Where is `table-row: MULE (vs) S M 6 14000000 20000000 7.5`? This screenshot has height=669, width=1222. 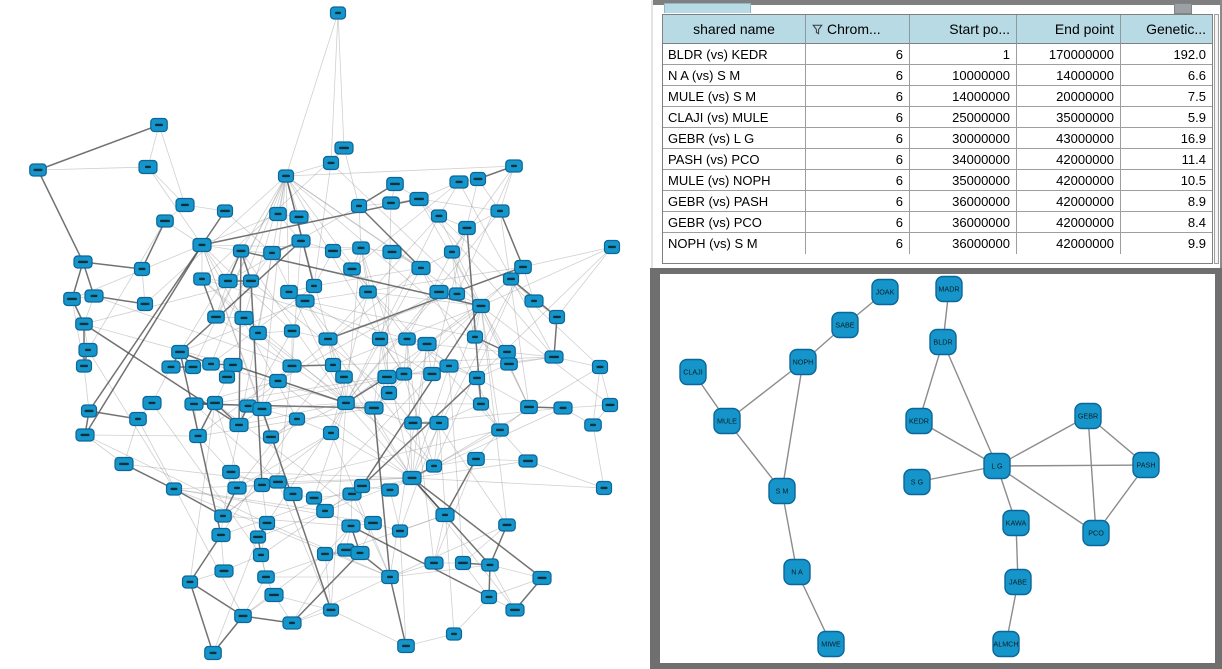
table-row: MULE (vs) S M 6 14000000 20000000 7.5 is located at coordinates (937, 96).